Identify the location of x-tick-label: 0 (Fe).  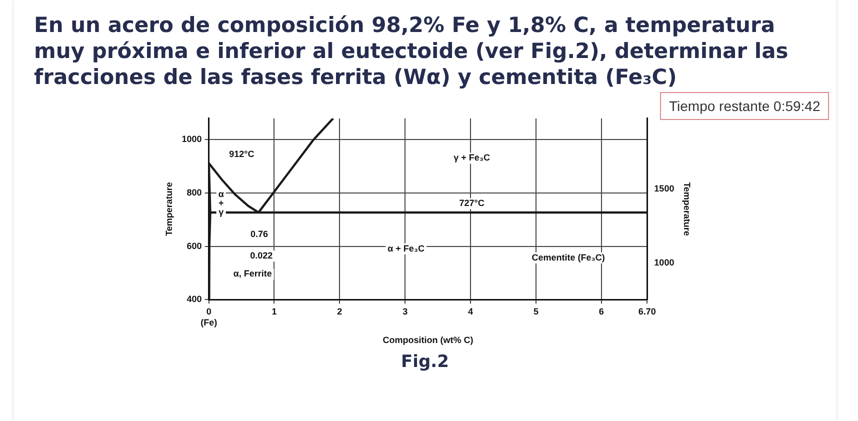
(209, 317).